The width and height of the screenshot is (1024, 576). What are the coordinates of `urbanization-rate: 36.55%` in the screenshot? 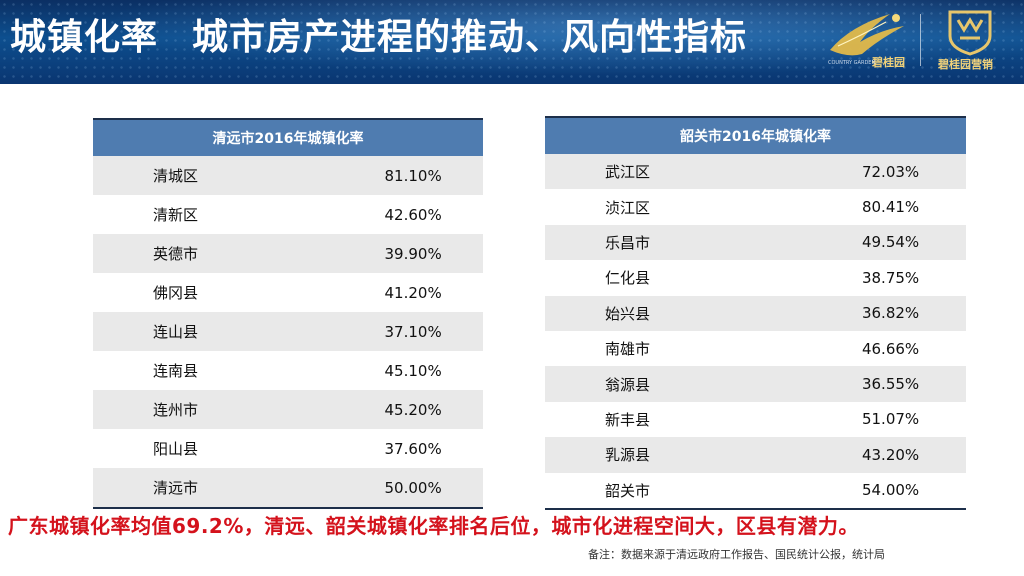 It's located at (890, 384).